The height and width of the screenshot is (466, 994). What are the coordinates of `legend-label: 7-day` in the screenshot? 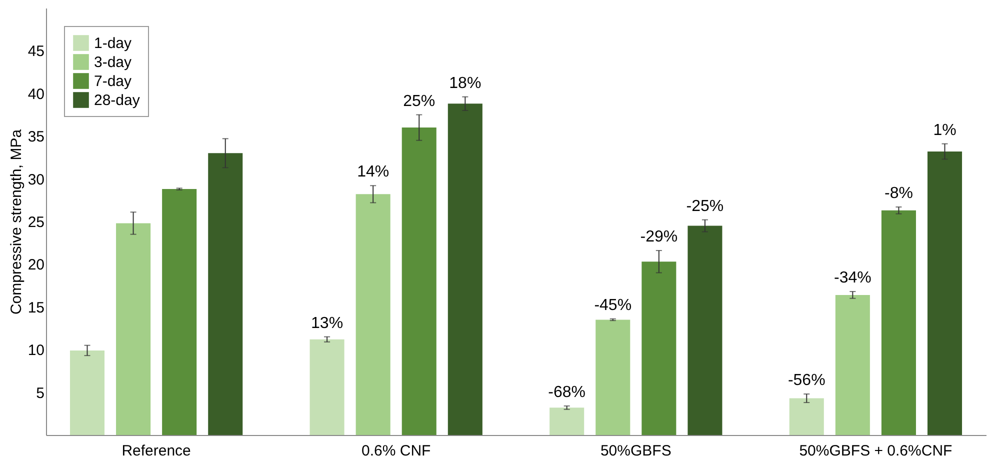 It's located at (113, 81).